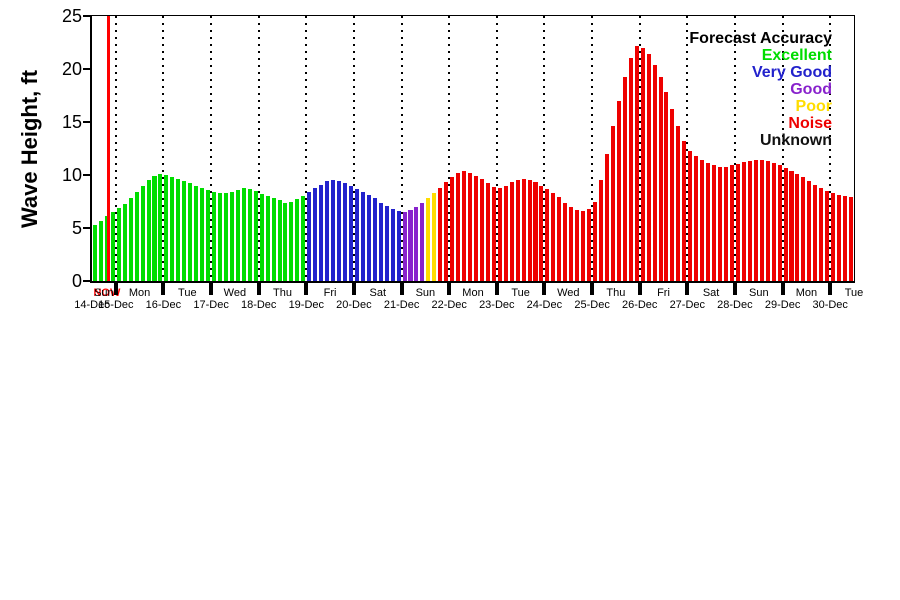 The height and width of the screenshot is (600, 900). What do you see at coordinates (520, 293) in the screenshot?
I see `day-name-label: Tue` at bounding box center [520, 293].